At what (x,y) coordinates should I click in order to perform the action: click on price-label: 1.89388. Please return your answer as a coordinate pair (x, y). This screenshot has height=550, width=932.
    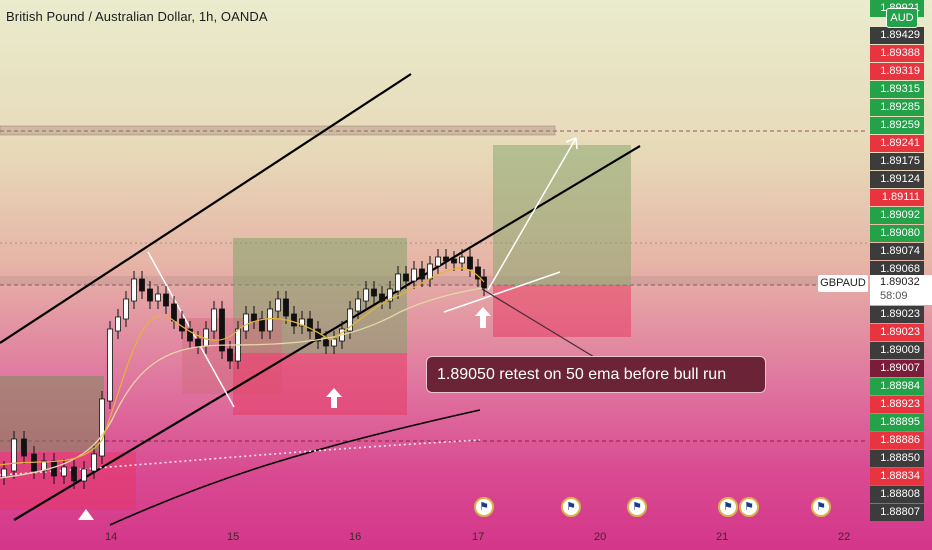
    Looking at the image, I should click on (897, 53).